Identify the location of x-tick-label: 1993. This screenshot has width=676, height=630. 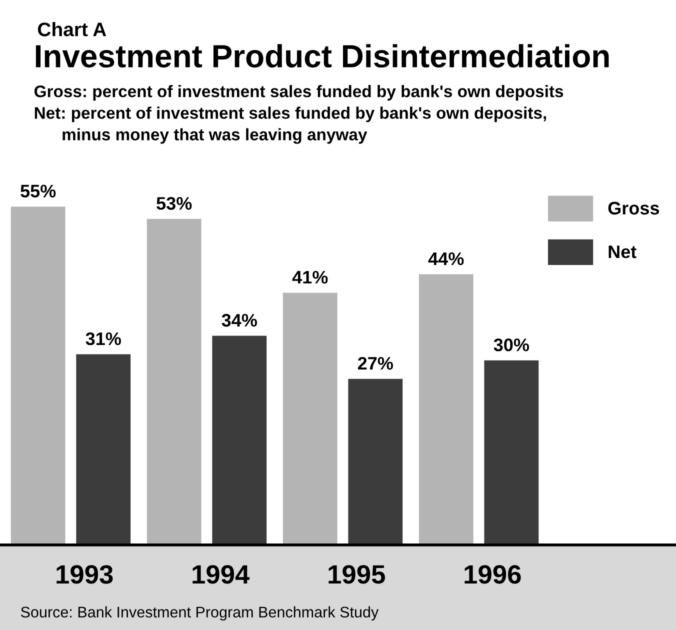
(84, 574).